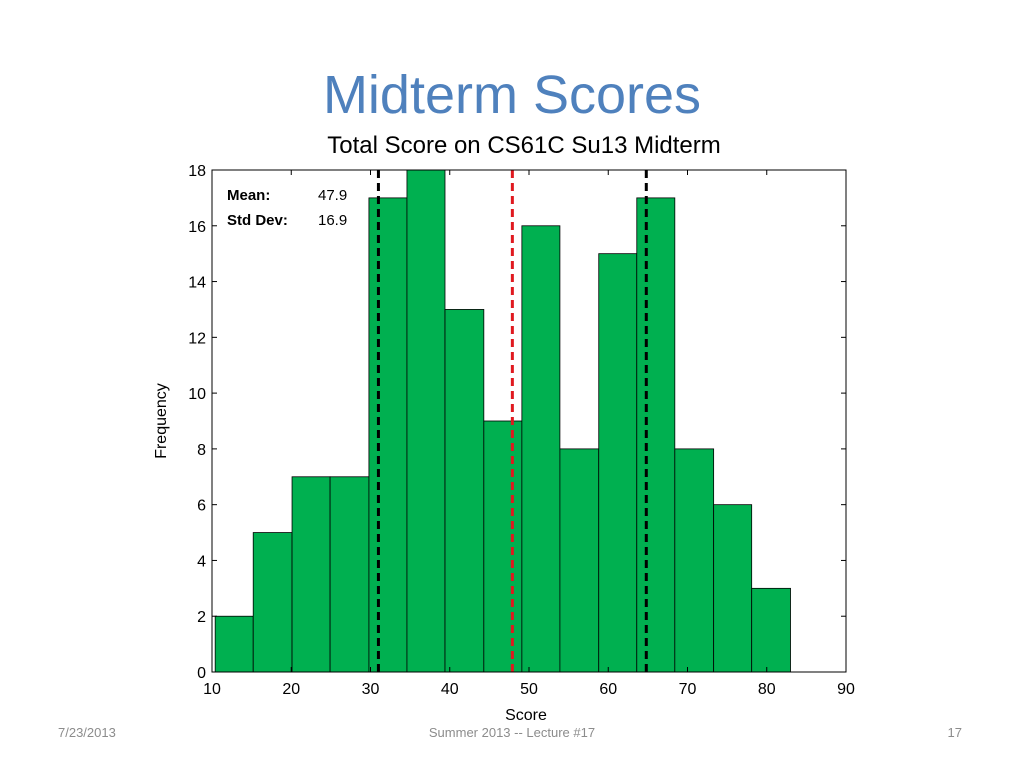  Describe the element at coordinates (197, 227) in the screenshot. I see `y-tick-label: 16` at that location.